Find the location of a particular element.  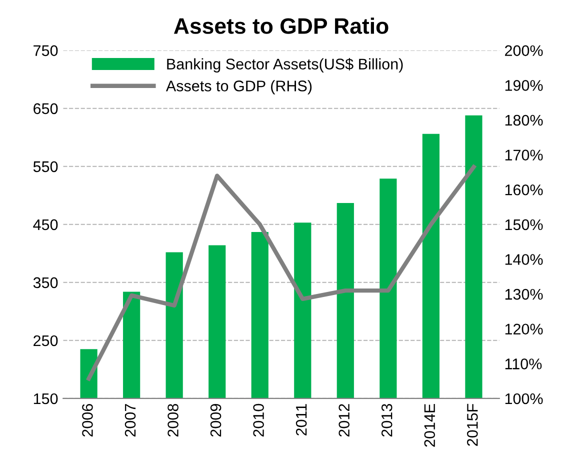

x-tick-label: 2008 is located at coordinates (173, 420).